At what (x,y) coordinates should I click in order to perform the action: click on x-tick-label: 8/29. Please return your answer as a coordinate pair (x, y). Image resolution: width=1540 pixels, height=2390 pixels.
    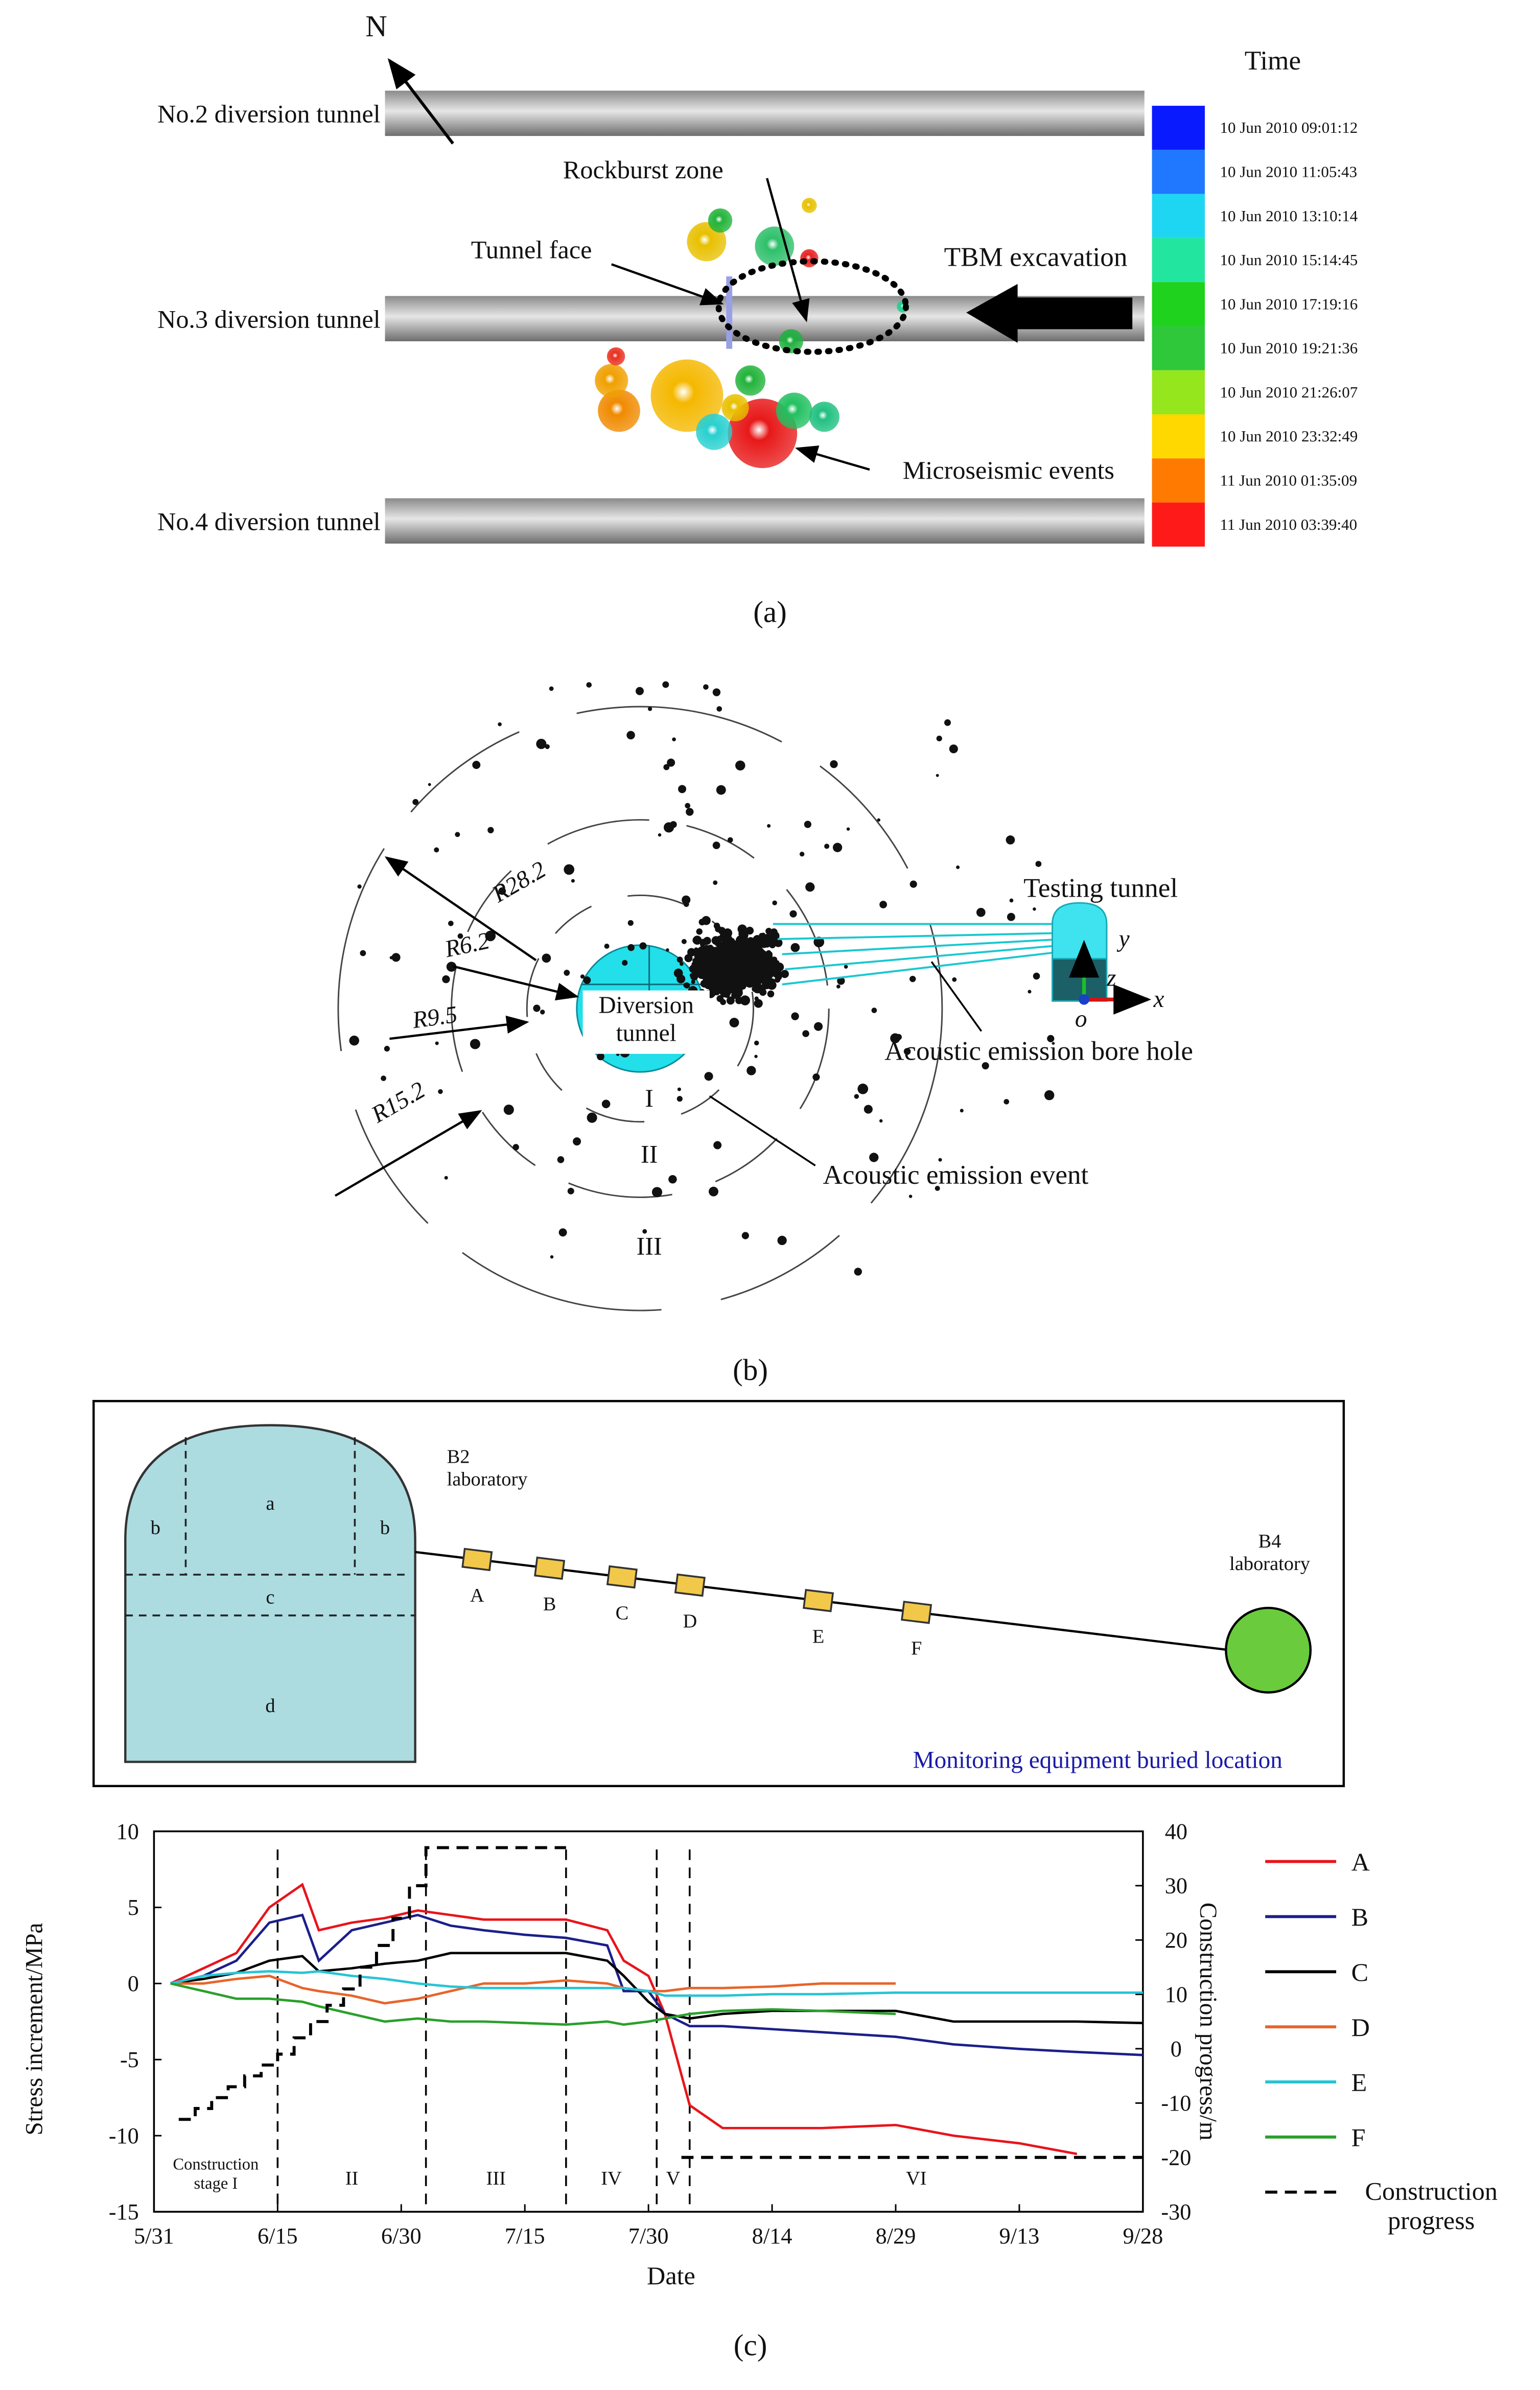
    Looking at the image, I should click on (896, 2235).